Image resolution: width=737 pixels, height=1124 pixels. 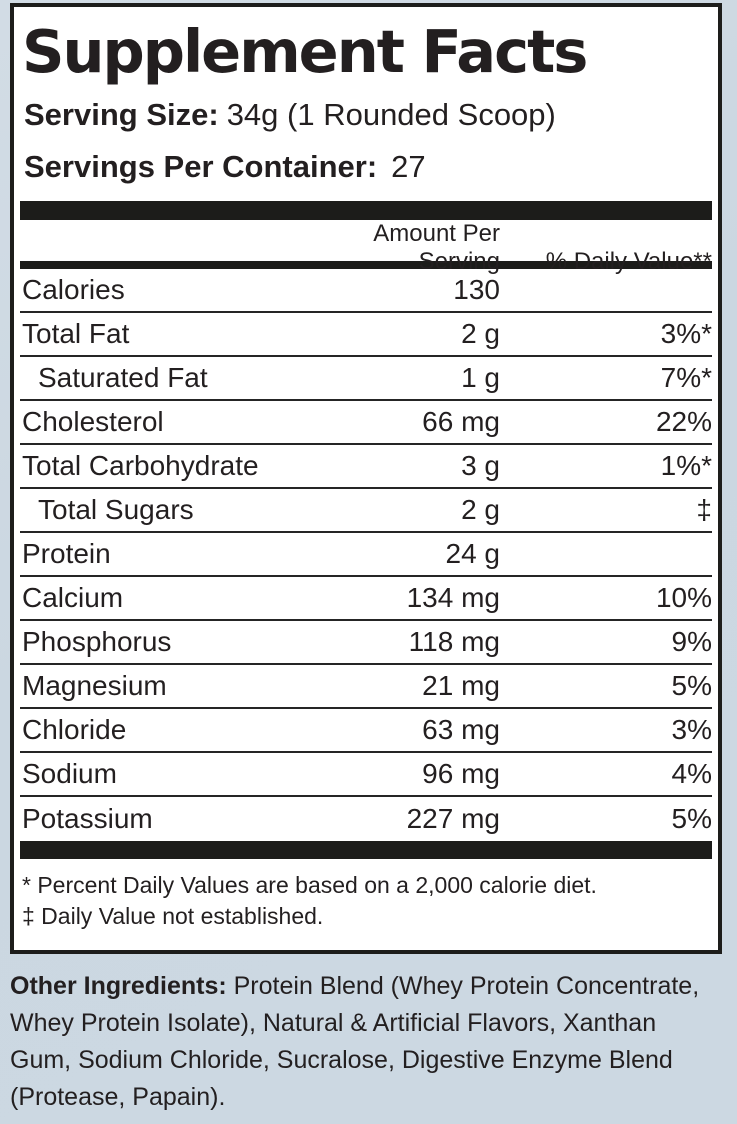 What do you see at coordinates (454, 641) in the screenshot?
I see `nutrient-amount: 118 mg` at bounding box center [454, 641].